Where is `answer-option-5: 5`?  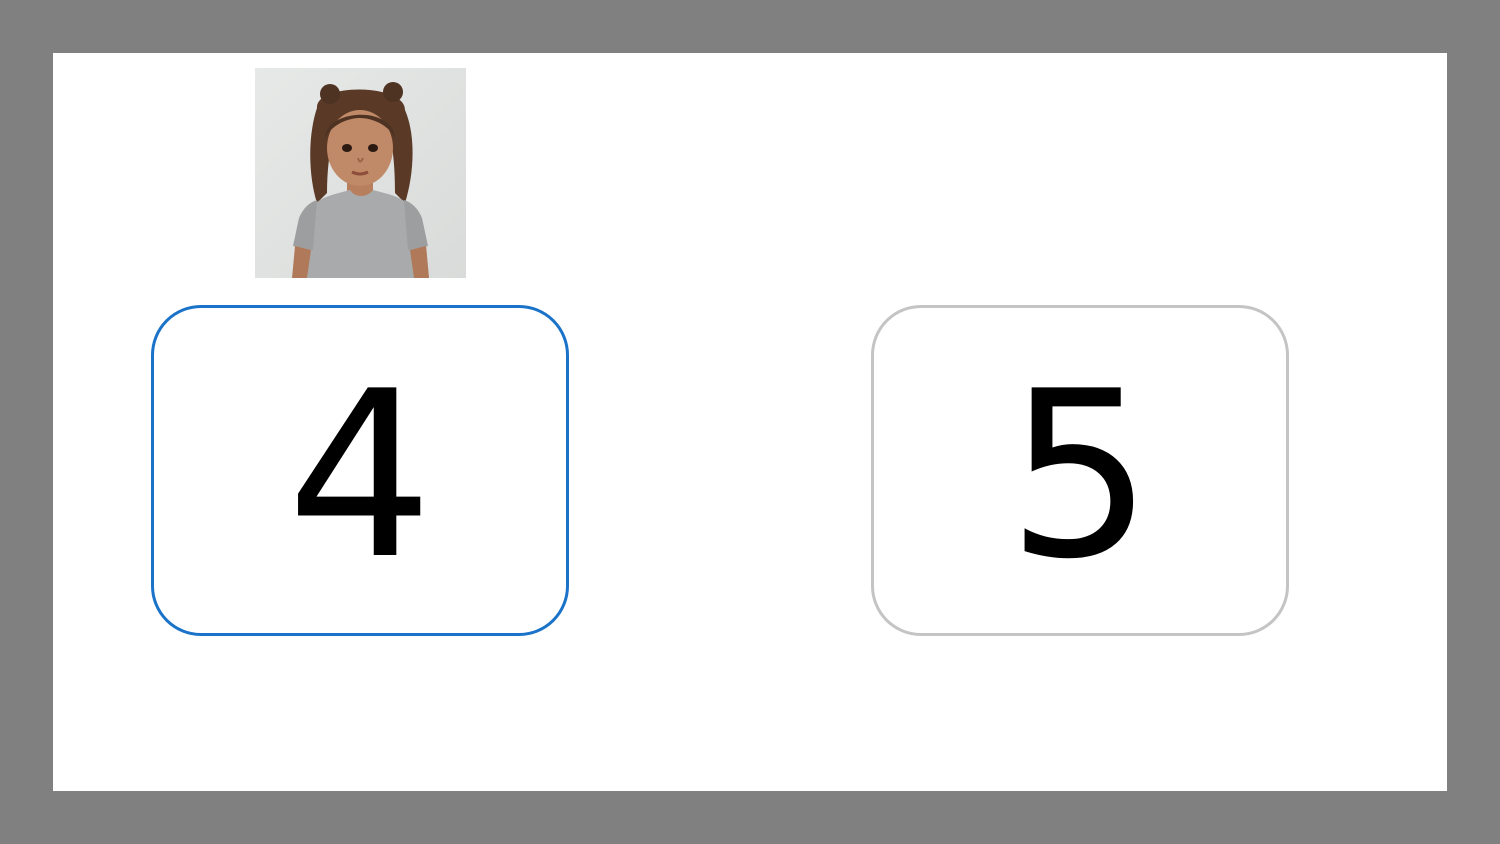
answer-option-5: 5 is located at coordinates (1080, 470).